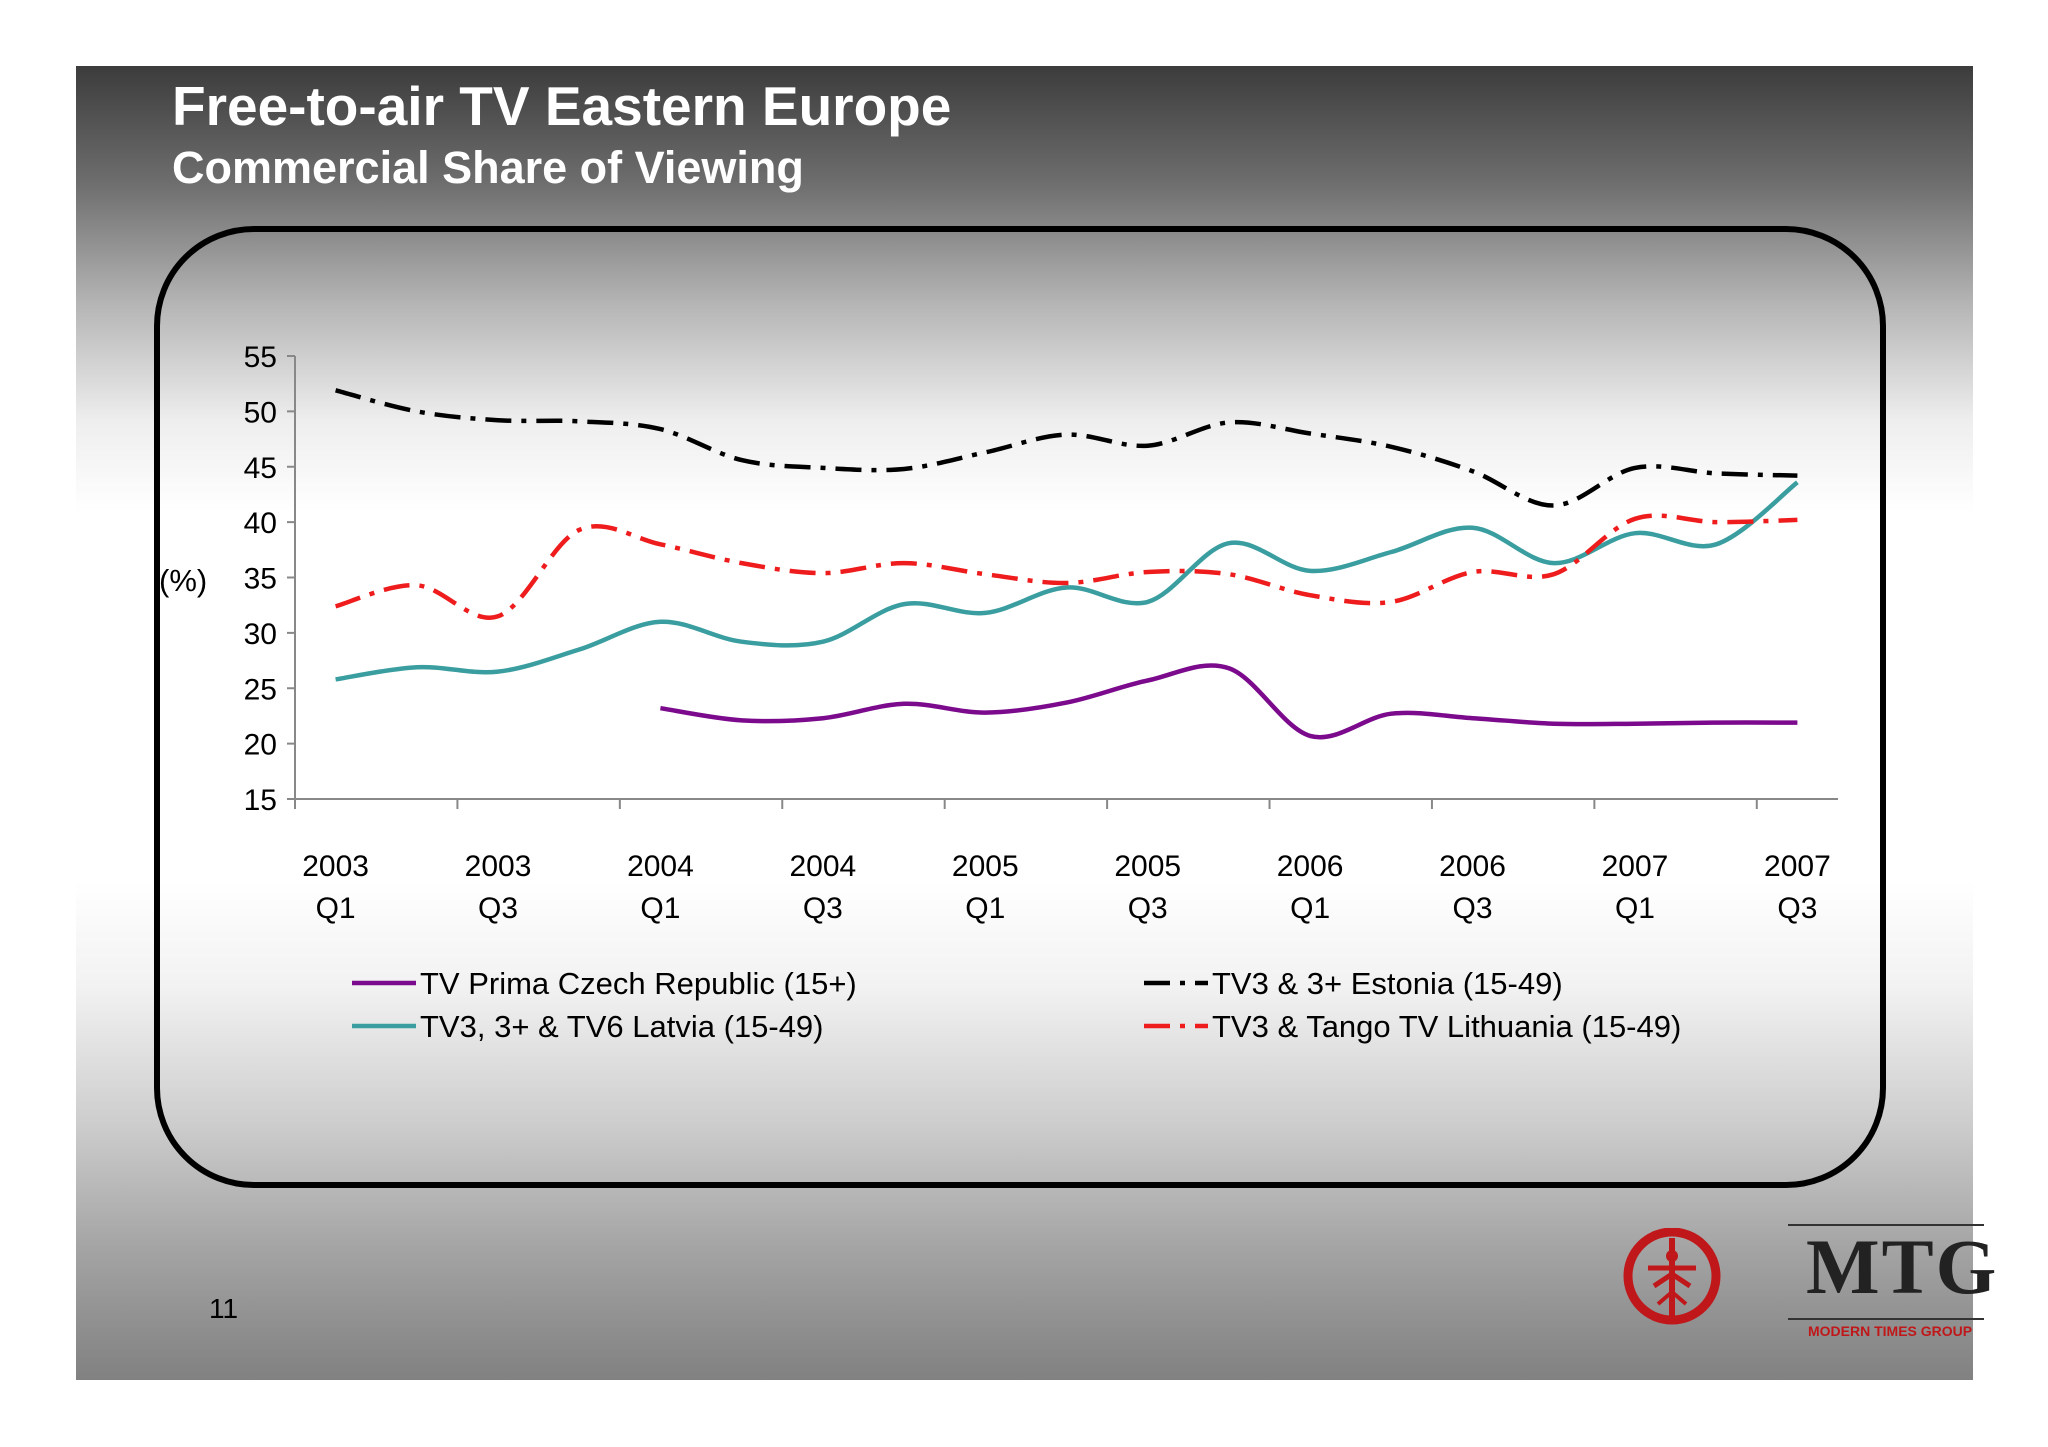 The image size is (2048, 1447). Describe the element at coordinates (260, 357) in the screenshot. I see `y-tick-label: 55` at that location.